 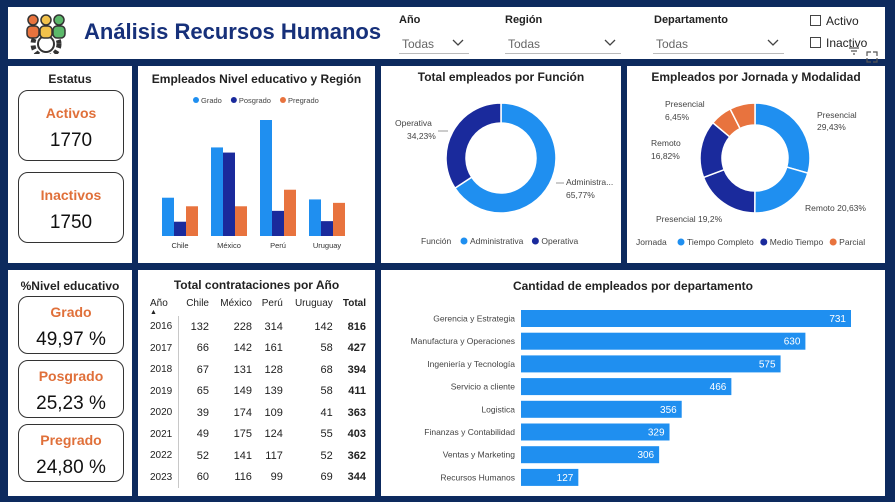 What do you see at coordinates (718, 43) in the screenshot?
I see `filter-department-dropdown: Todas` at bounding box center [718, 43].